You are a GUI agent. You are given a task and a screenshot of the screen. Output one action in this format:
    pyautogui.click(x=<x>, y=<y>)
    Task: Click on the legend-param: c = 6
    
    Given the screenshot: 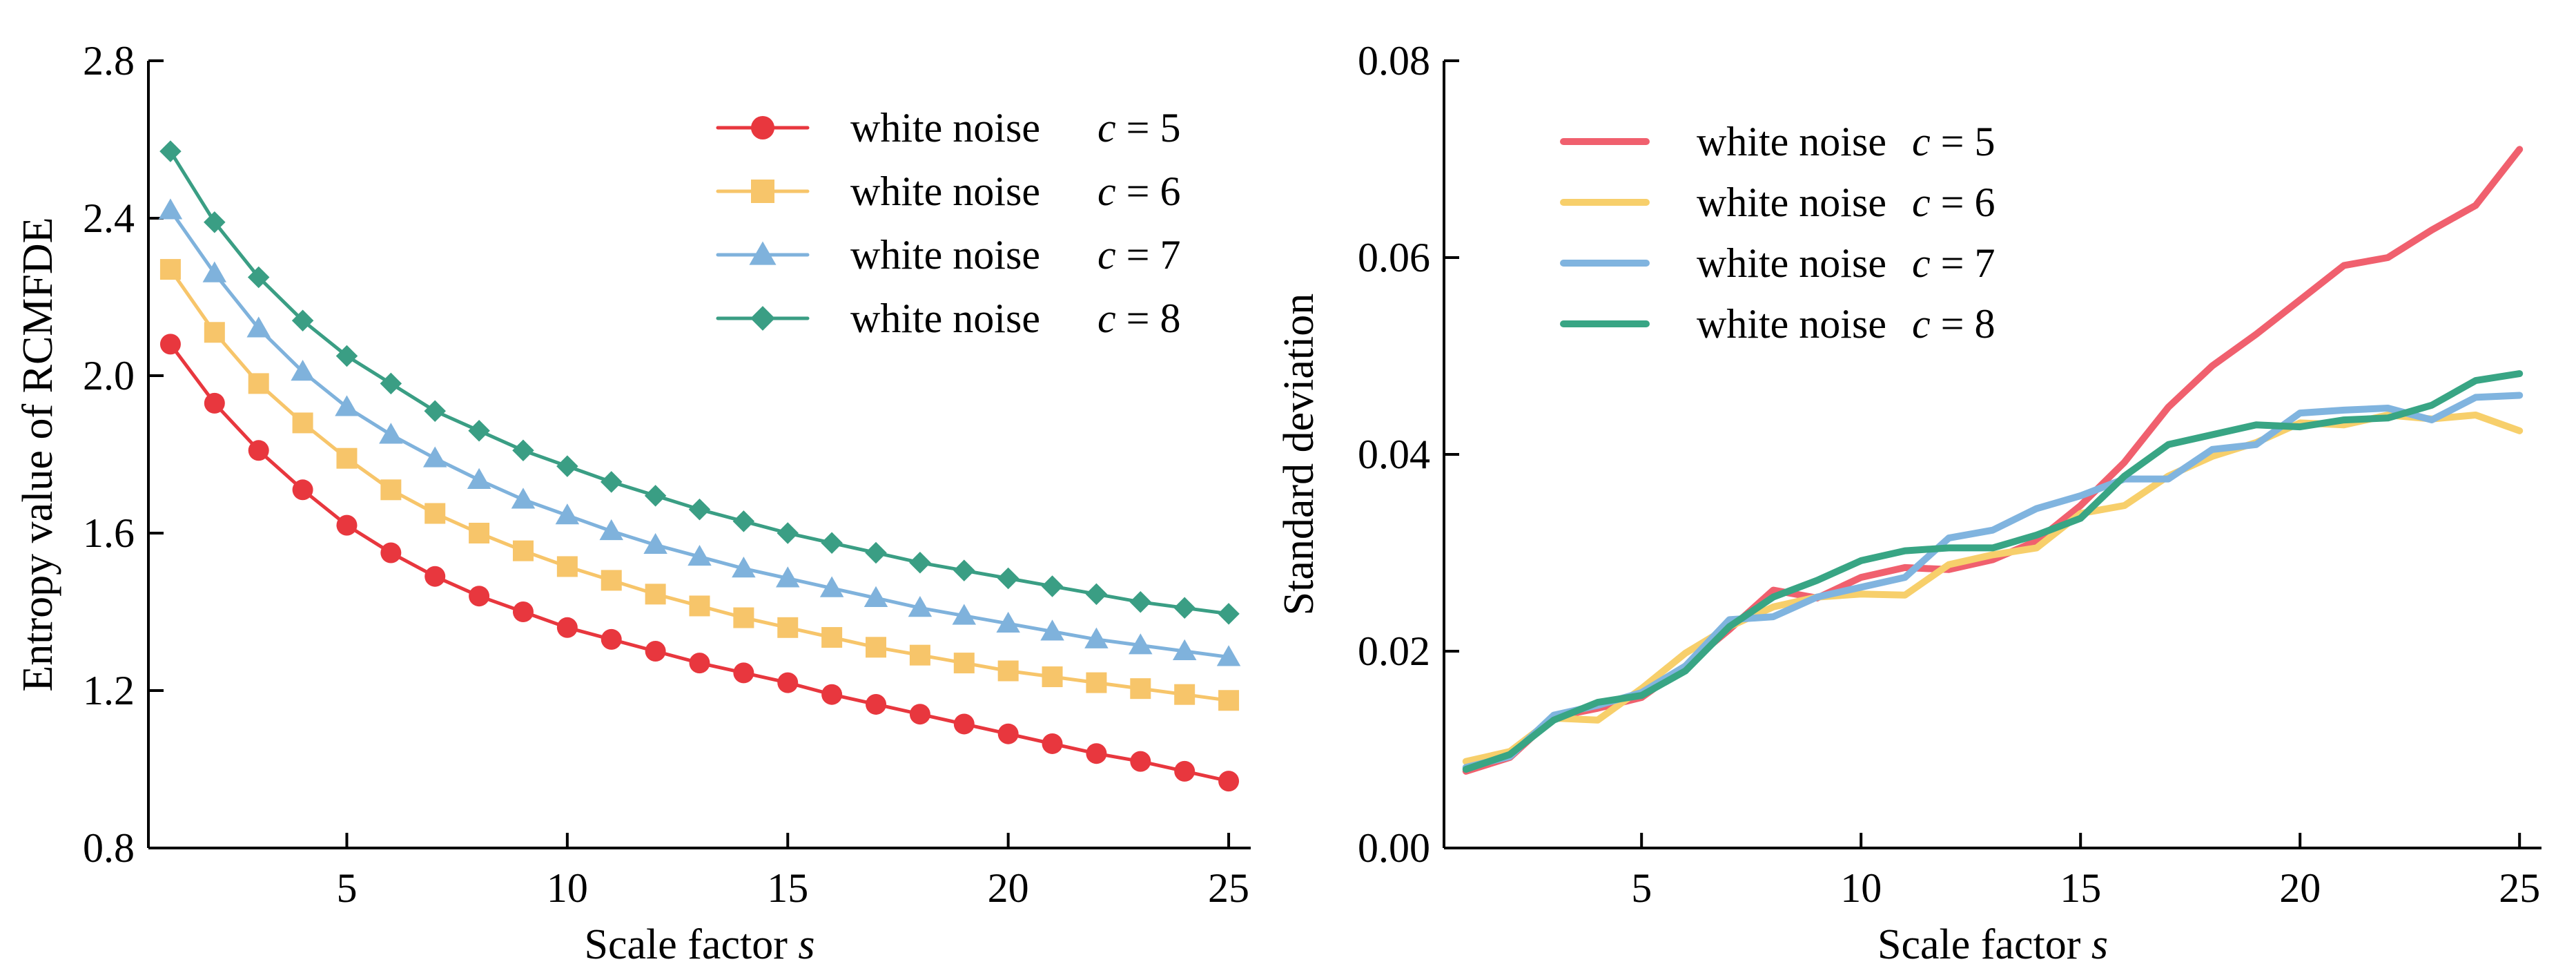 What is the action you would take?
    pyautogui.click(x=1953, y=202)
    